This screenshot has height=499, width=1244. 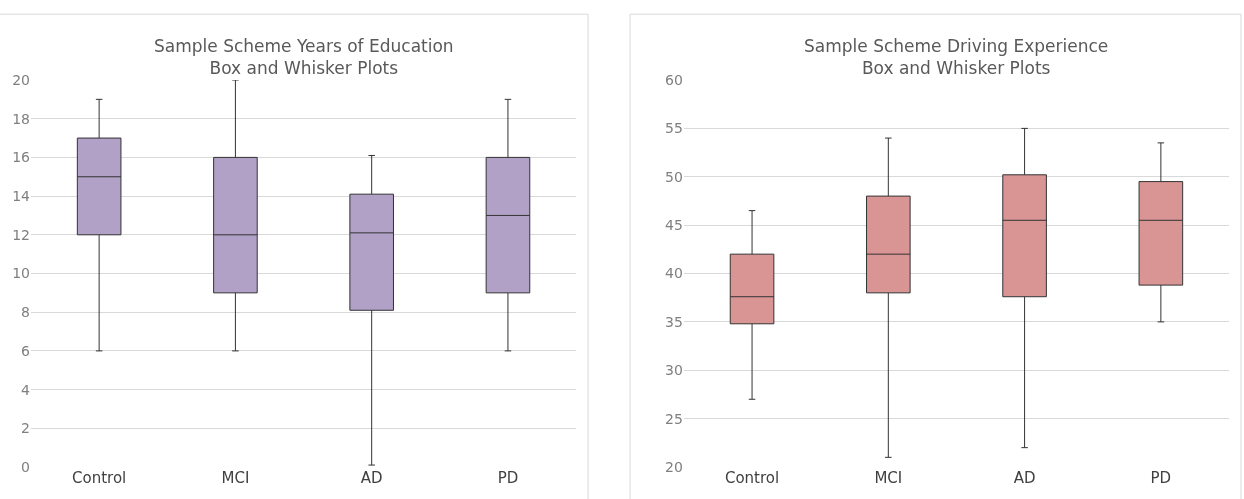 I want to click on y-tick-label: 55, so click(x=674, y=128).